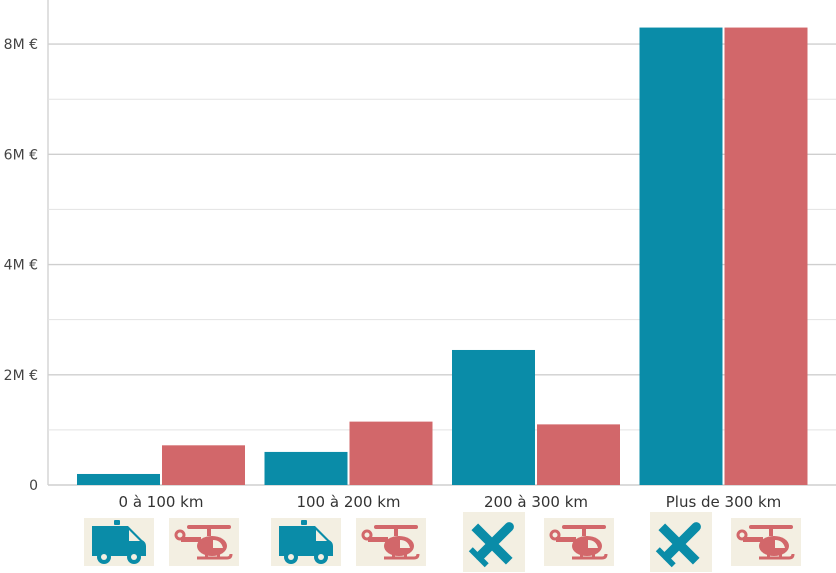 The height and width of the screenshot is (573, 836). What do you see at coordinates (21, 155) in the screenshot?
I see `y-tick-label: 6M €` at bounding box center [21, 155].